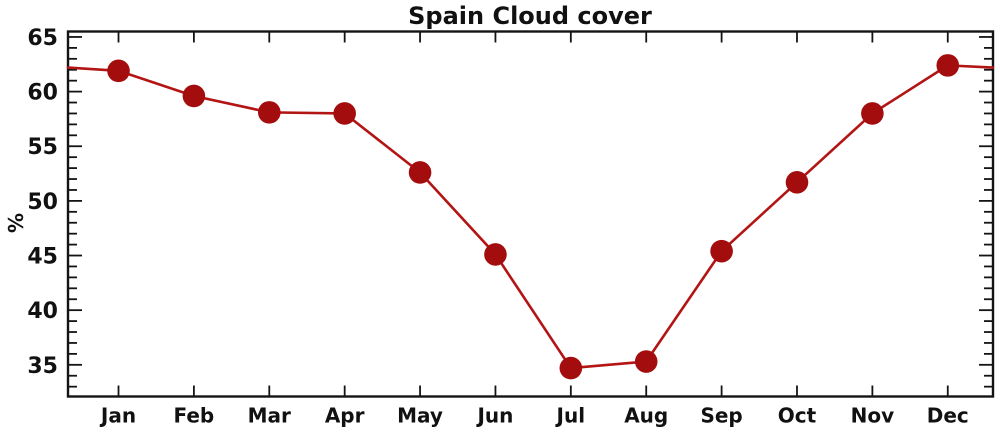  What do you see at coordinates (646, 416) in the screenshot?
I see `x-tick-label: Aug` at bounding box center [646, 416].